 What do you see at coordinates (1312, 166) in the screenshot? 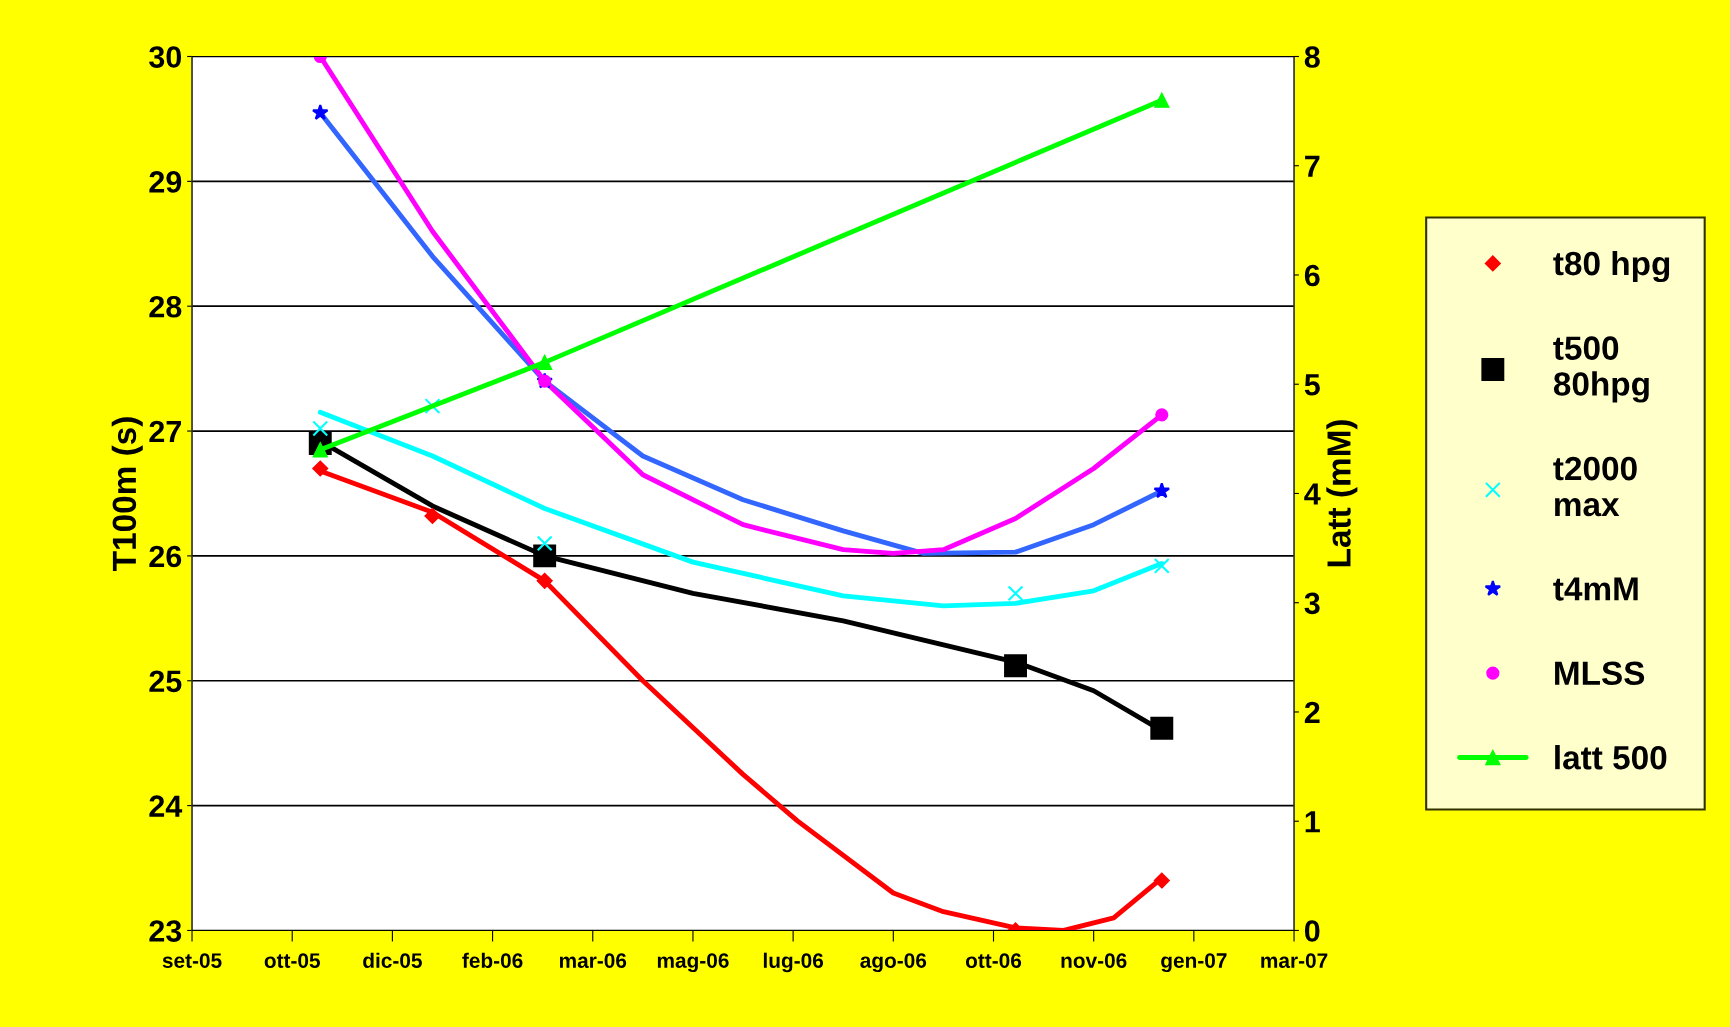
I see `y2-tick-label: 7` at bounding box center [1312, 166].